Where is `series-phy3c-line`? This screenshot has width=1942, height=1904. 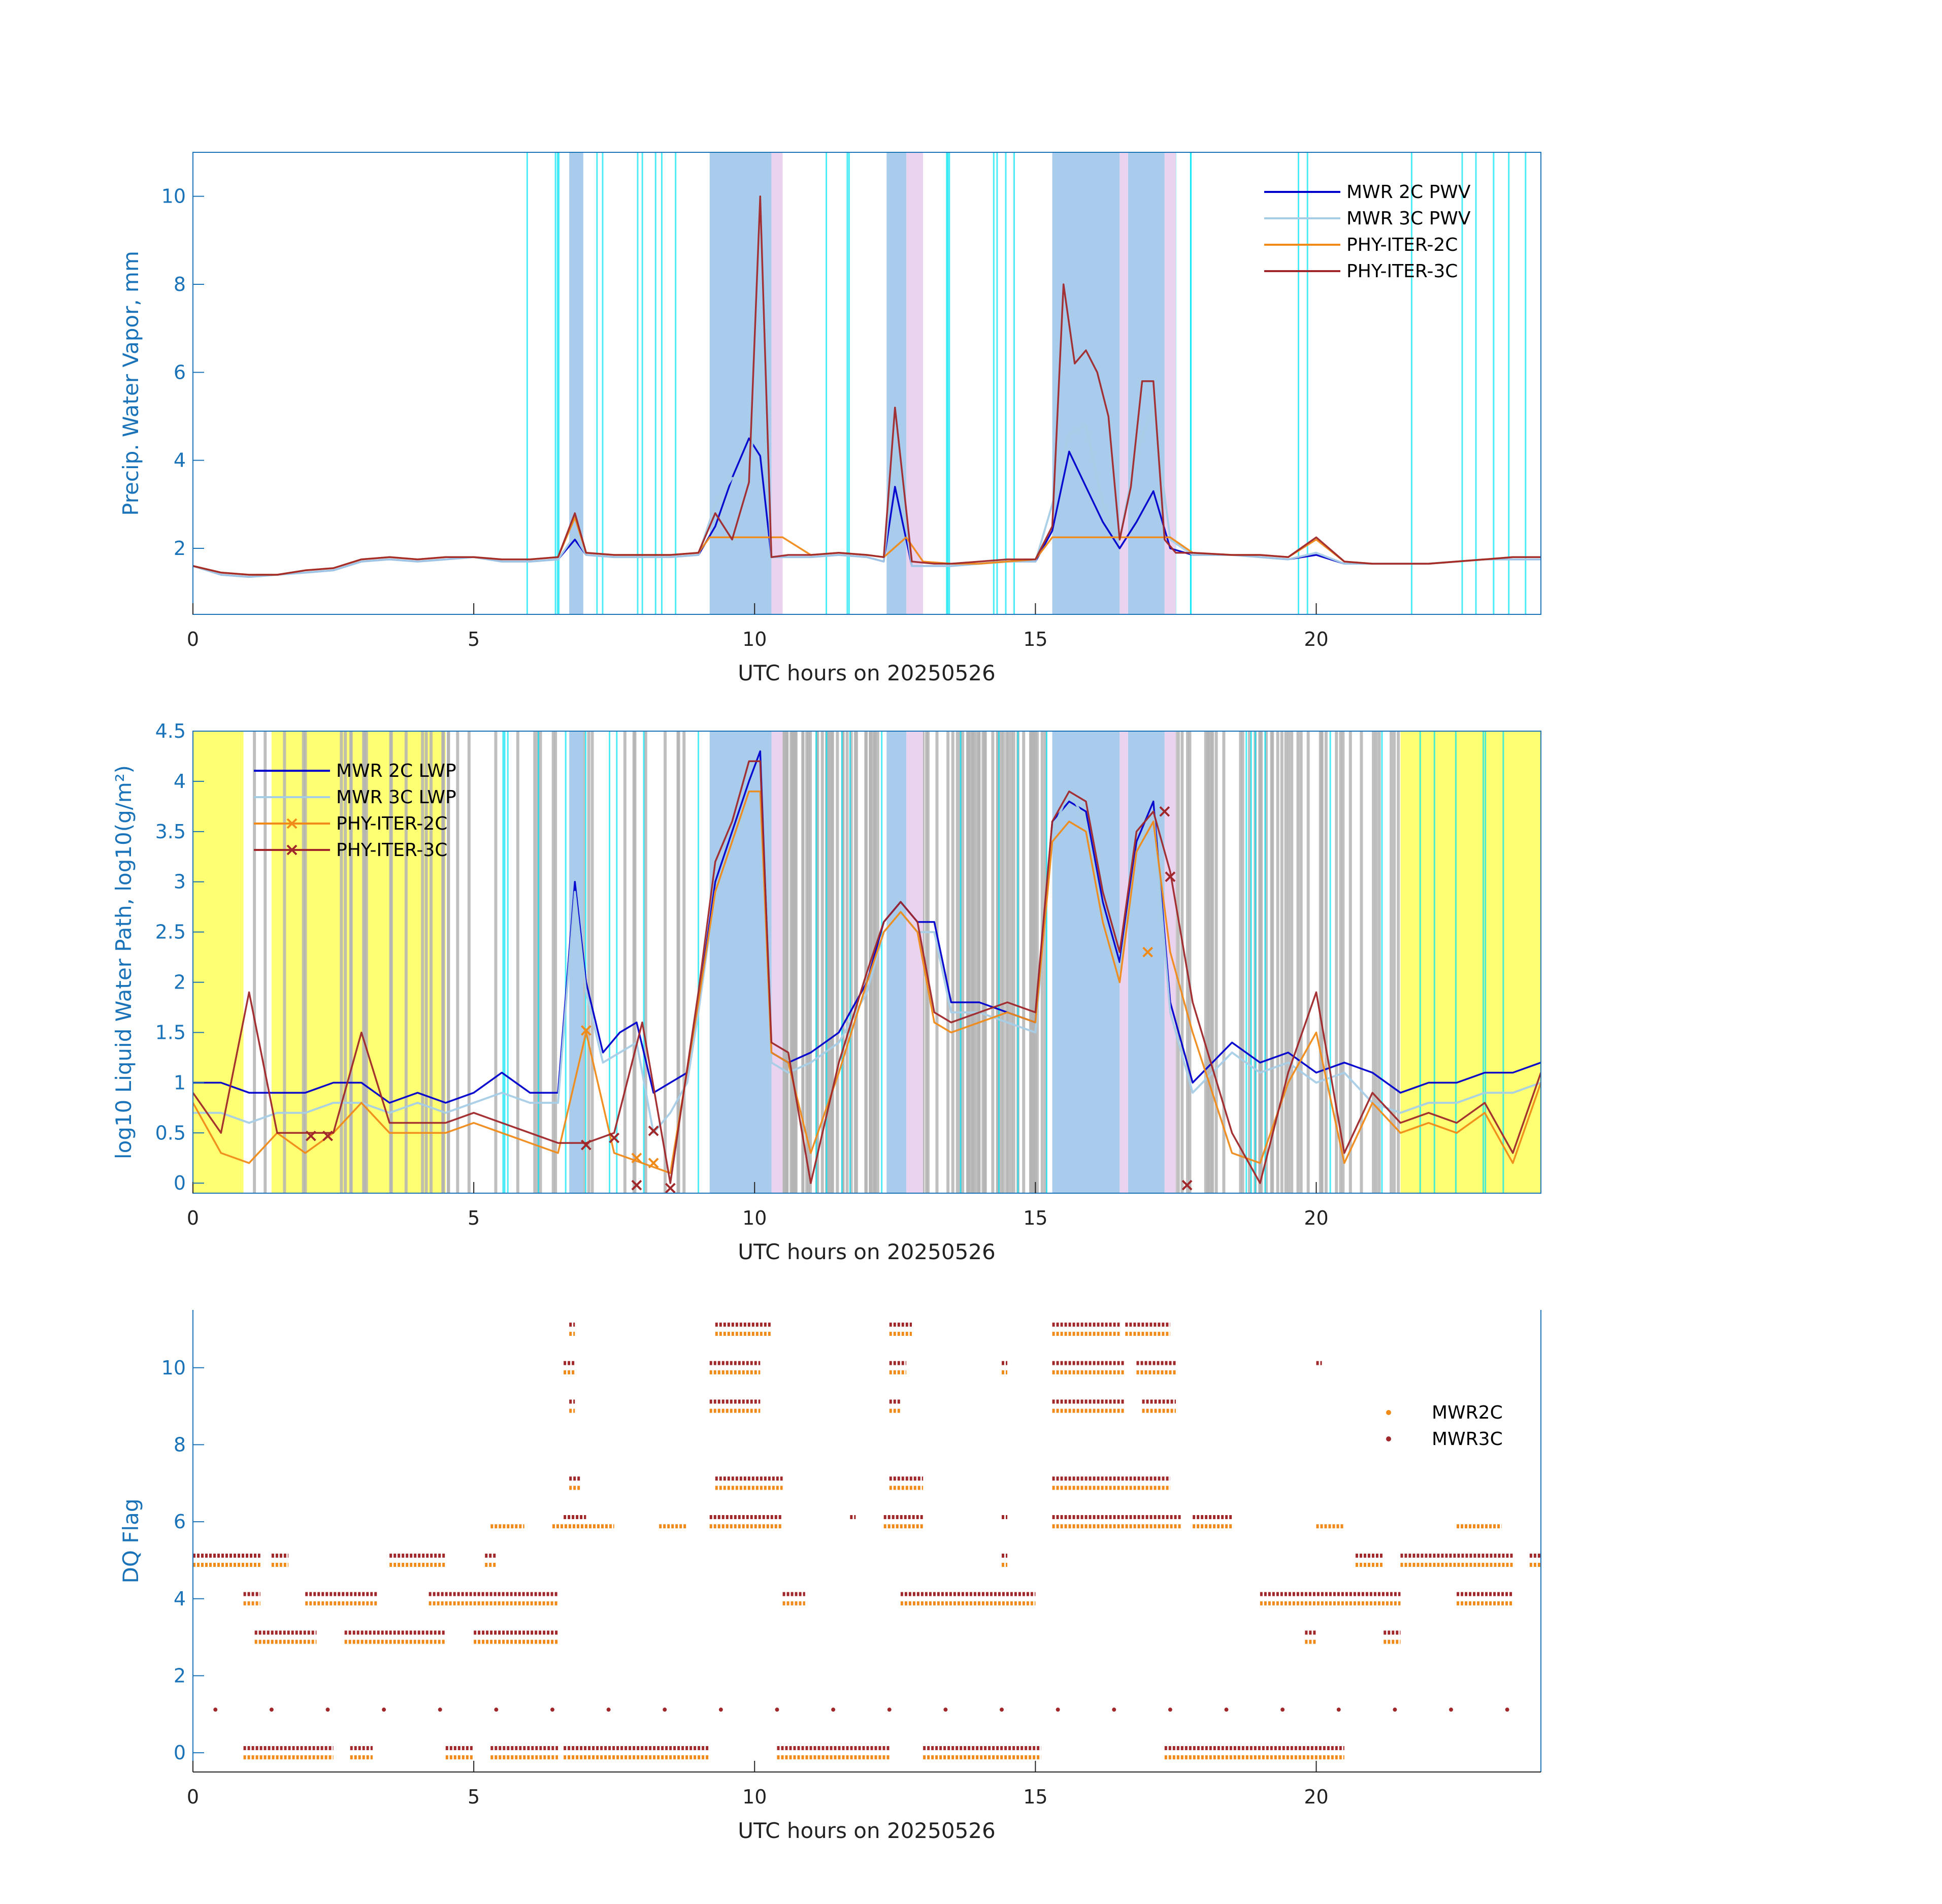 series-phy3c-line is located at coordinates (867, 386).